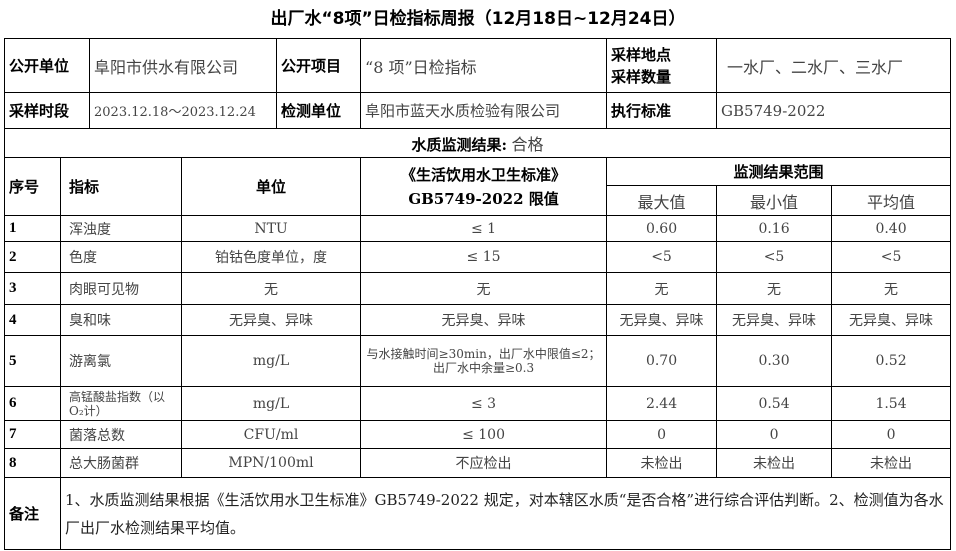  I want to click on table-row: 3 肉眼可见物无无无无无, so click(478, 288).